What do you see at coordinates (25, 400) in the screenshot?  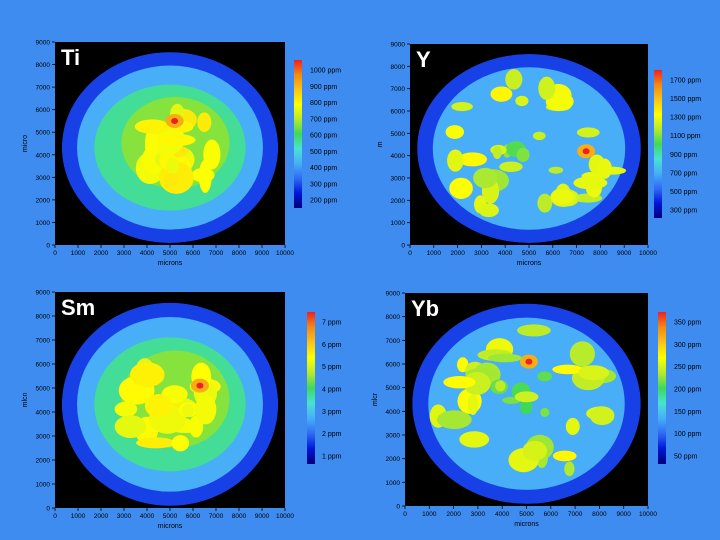 I see `y-axis-label: mlcn` at bounding box center [25, 400].